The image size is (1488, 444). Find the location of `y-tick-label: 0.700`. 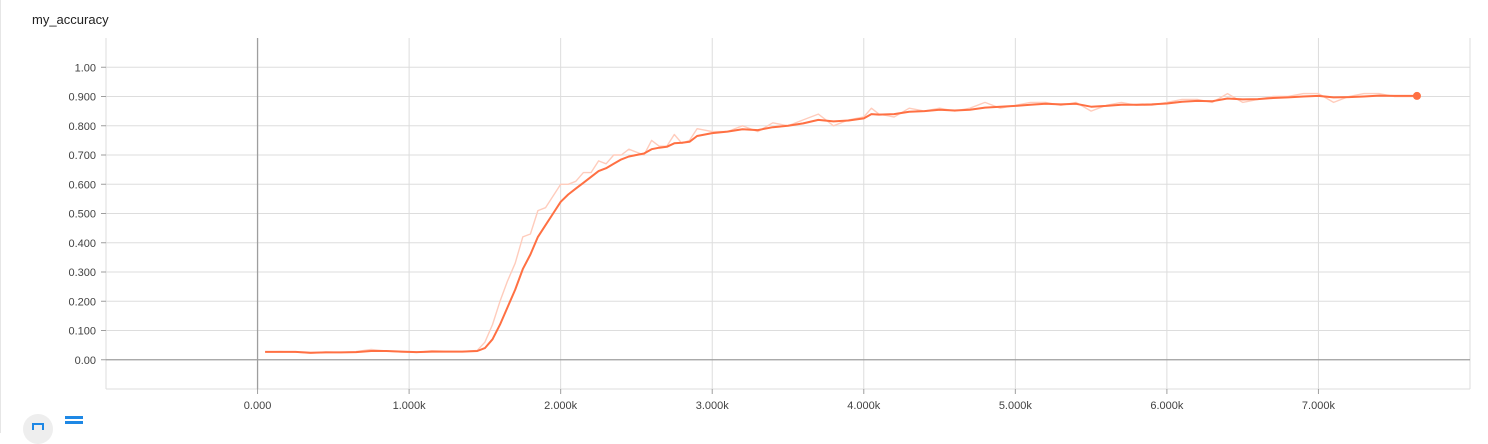

y-tick-label: 0.700 is located at coordinates (82, 156).